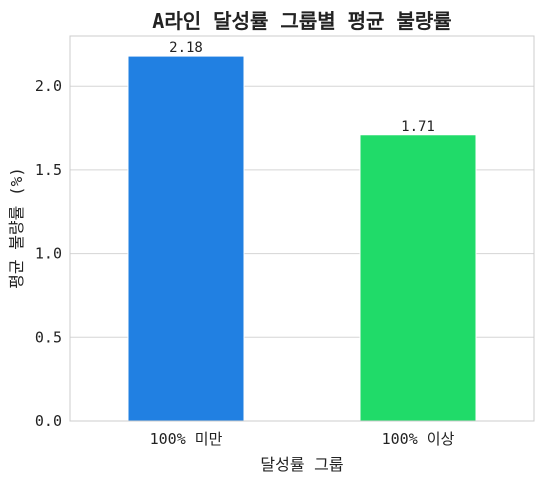  What do you see at coordinates (418, 278) in the screenshot?
I see `bar` at bounding box center [418, 278].